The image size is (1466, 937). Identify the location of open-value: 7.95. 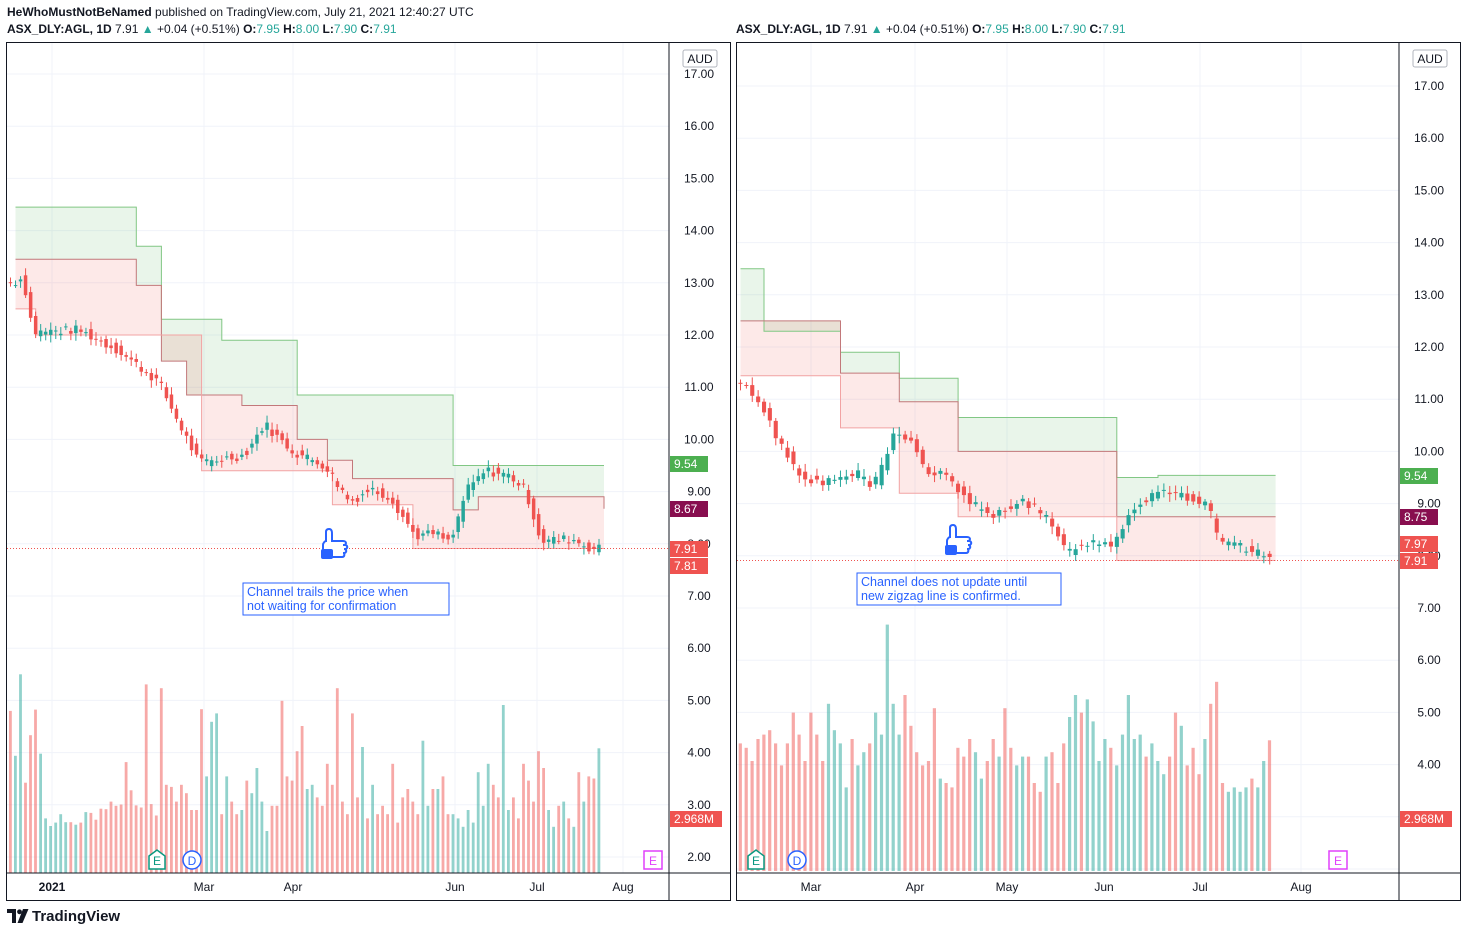
(268, 29).